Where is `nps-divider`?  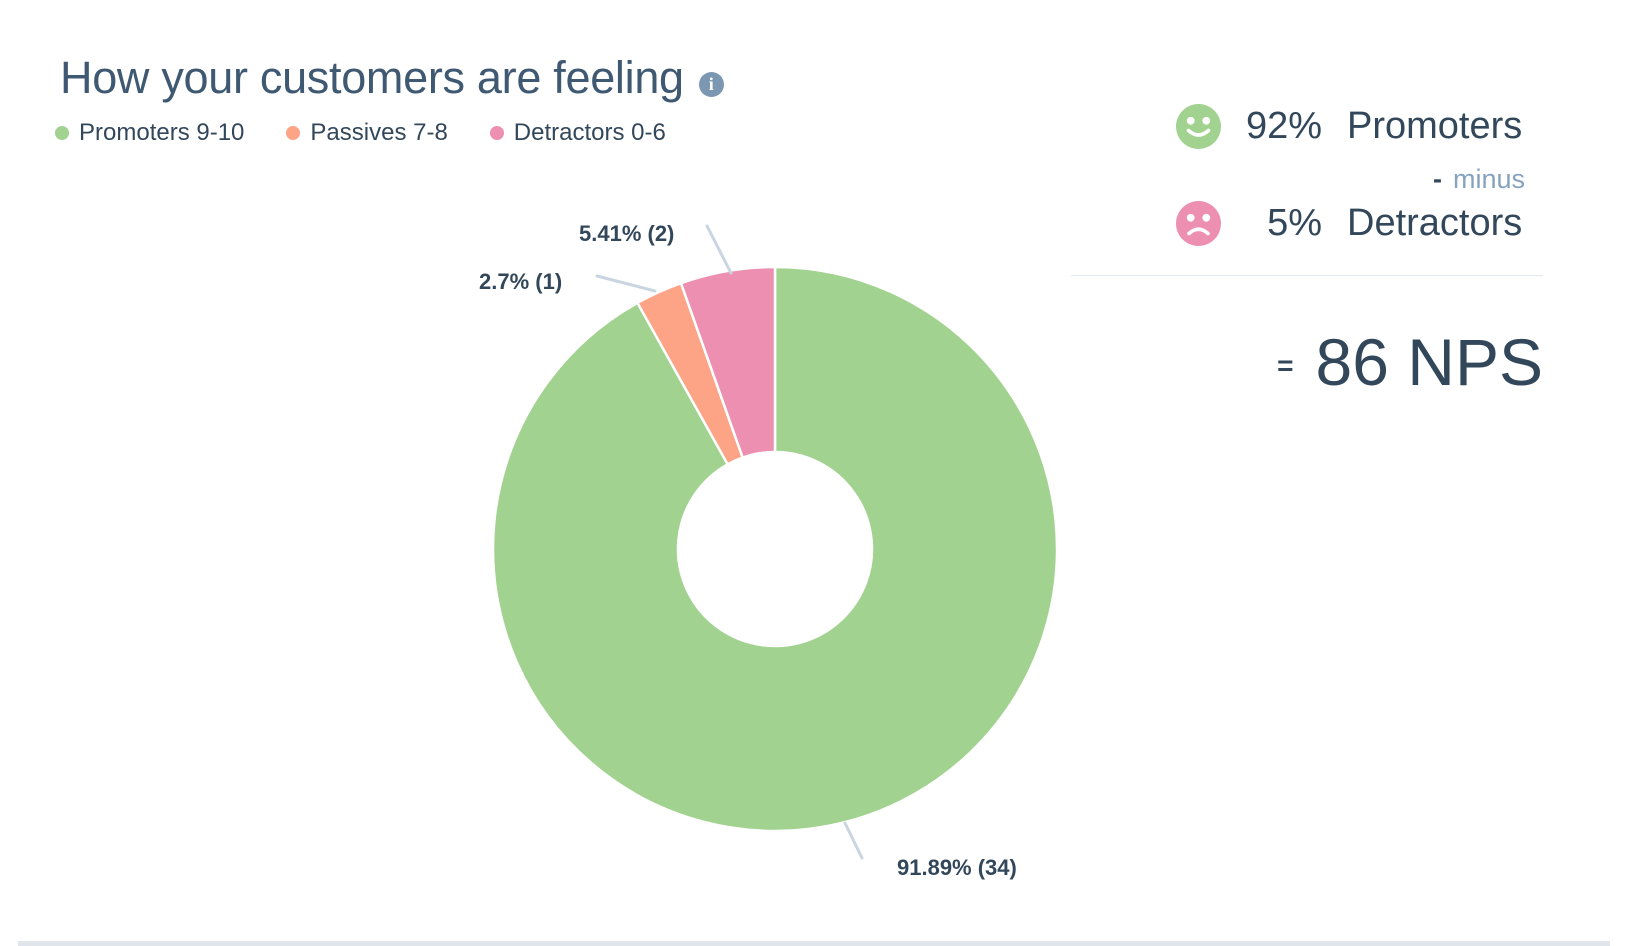 nps-divider is located at coordinates (1307, 275).